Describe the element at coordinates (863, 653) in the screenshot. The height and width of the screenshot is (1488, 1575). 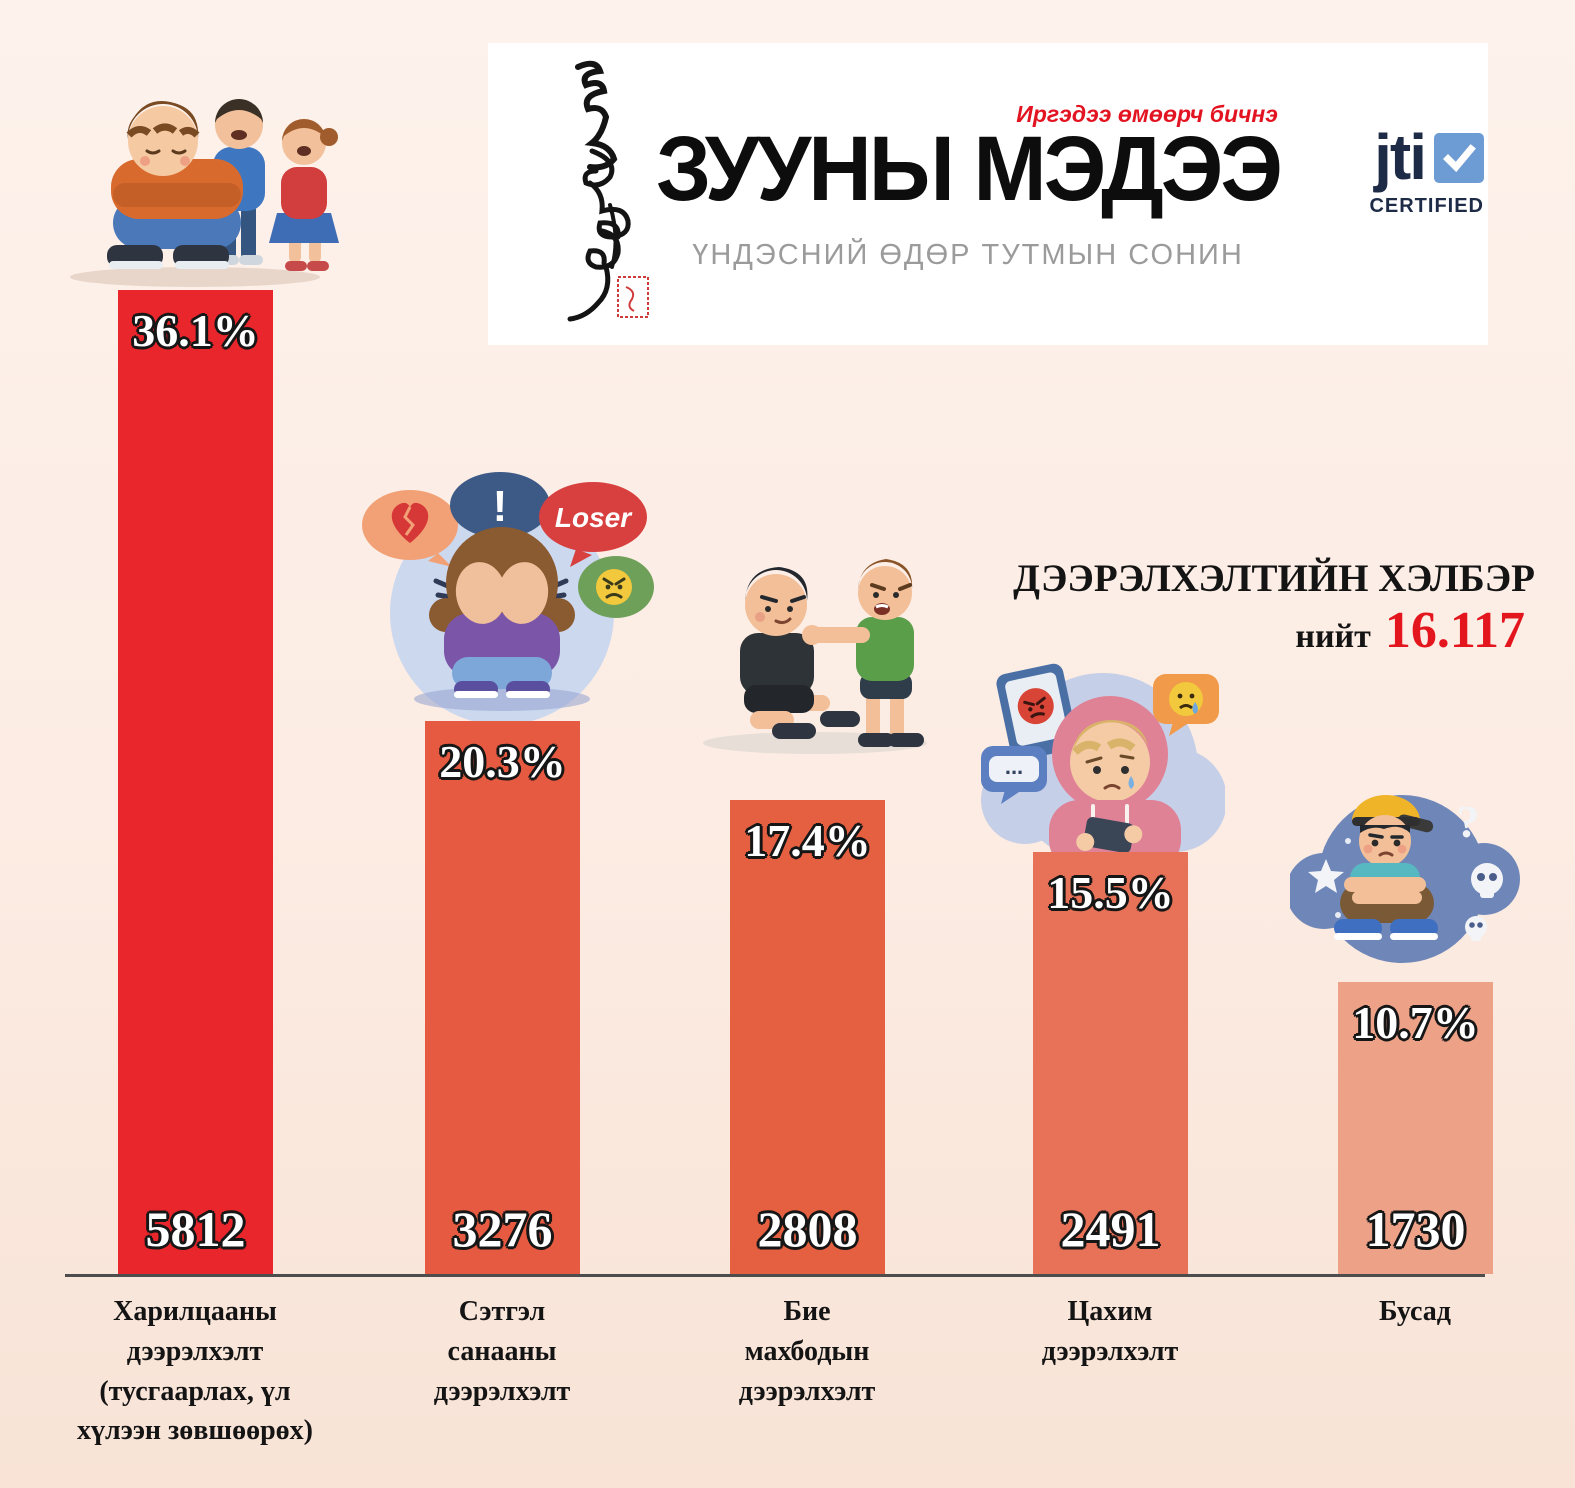
I see `grabbing-boy-figure` at that location.